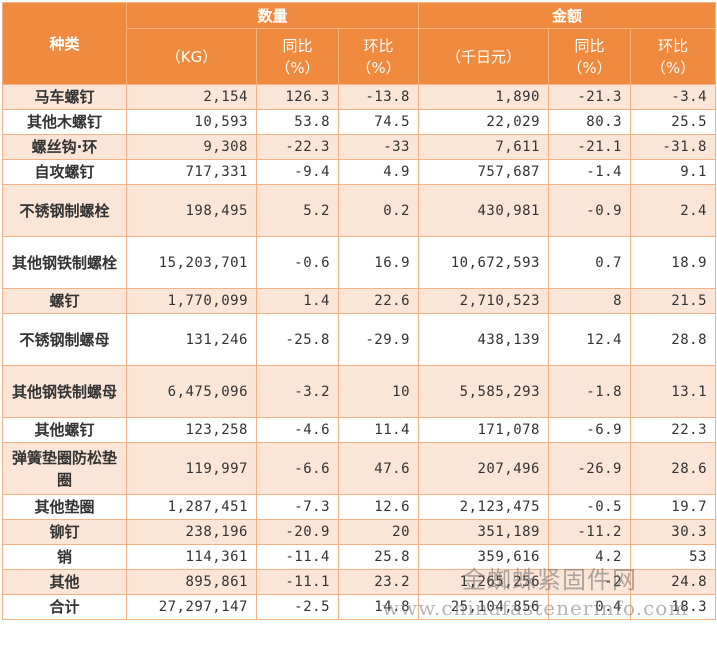 This screenshot has width=717, height=650. What do you see at coordinates (589, 172) in the screenshot?
I see `cell-amt-yoy: -1.4` at bounding box center [589, 172].